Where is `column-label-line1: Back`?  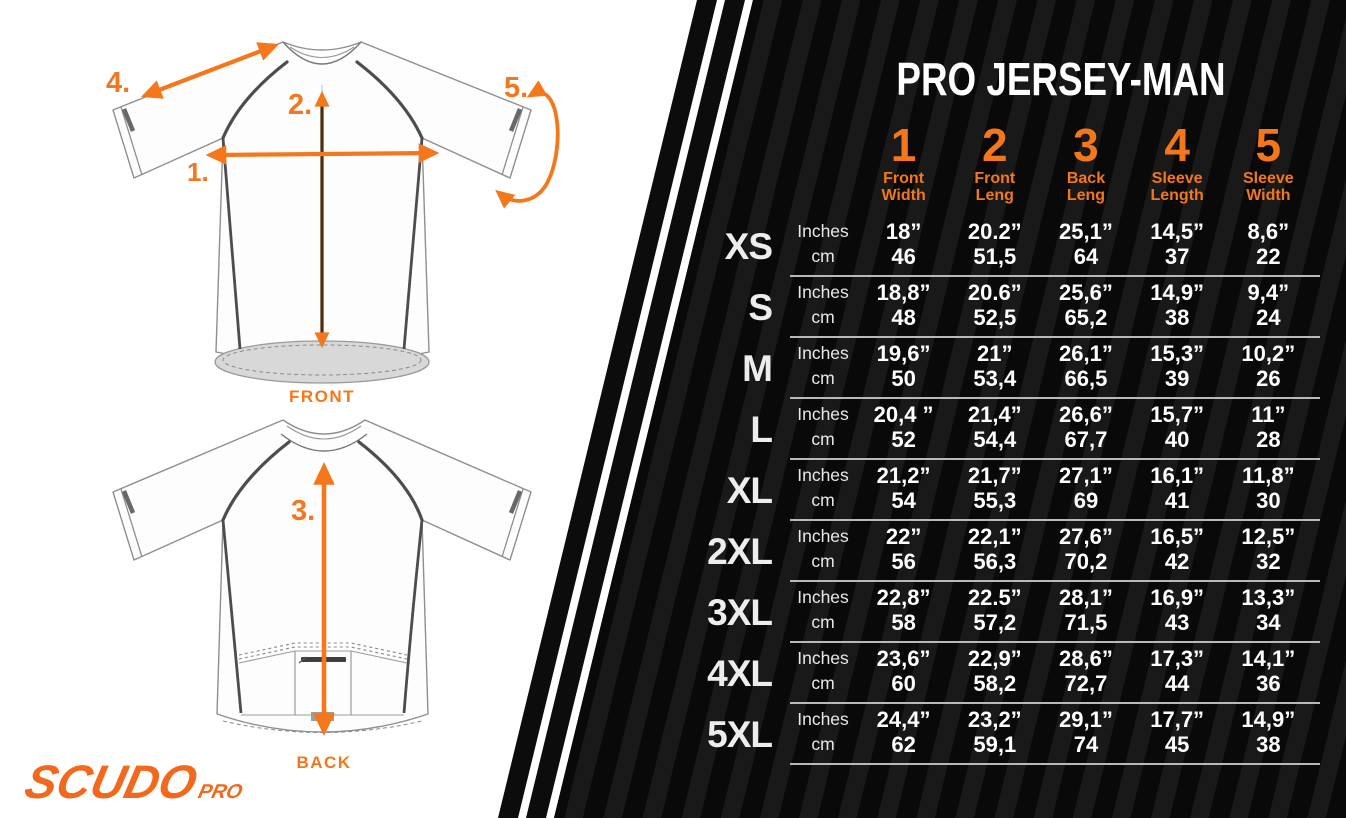
column-label-line1: Back is located at coordinates (1086, 178).